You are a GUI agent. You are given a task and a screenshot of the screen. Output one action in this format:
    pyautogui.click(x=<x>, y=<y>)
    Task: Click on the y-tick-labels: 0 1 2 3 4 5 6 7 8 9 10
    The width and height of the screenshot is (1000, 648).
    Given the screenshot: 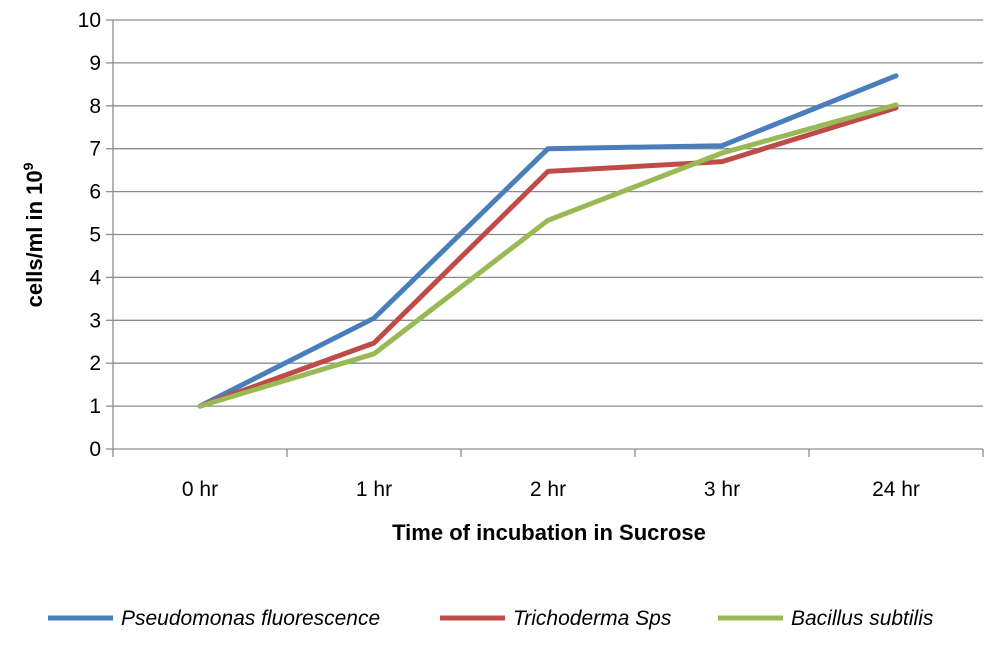 What is the action you would take?
    pyautogui.click(x=90, y=235)
    